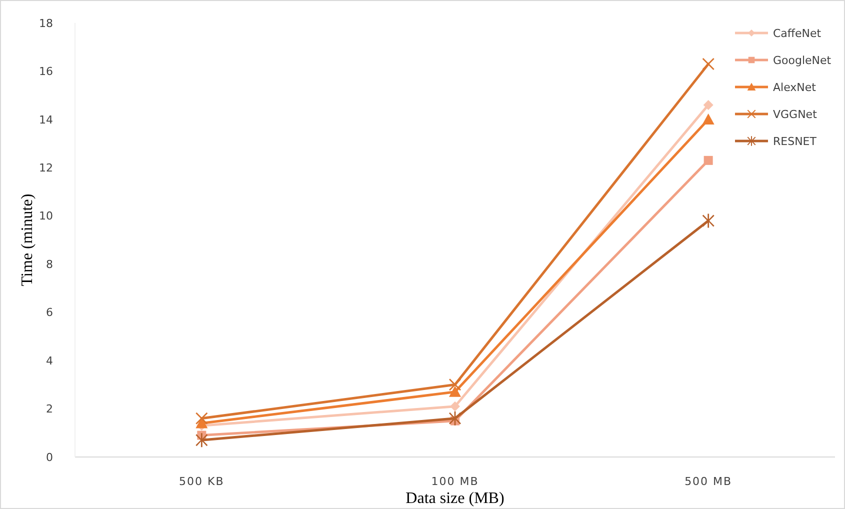 The image size is (845, 509). What do you see at coordinates (455, 498) in the screenshot?
I see `x-axis-title: Data size (MB)` at bounding box center [455, 498].